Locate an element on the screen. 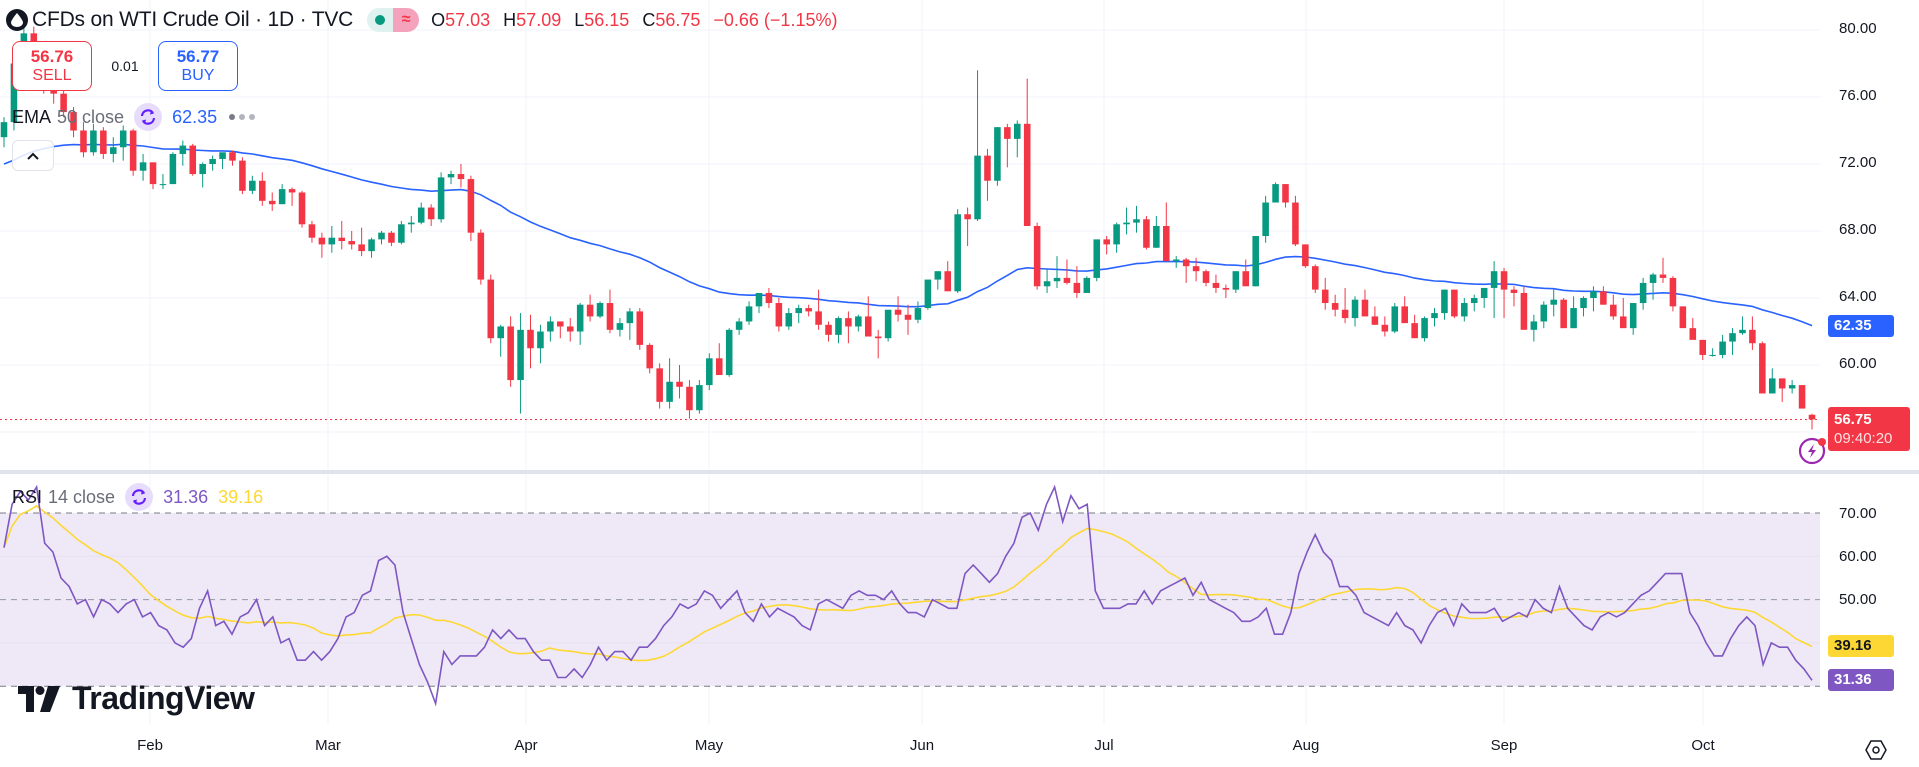 The width and height of the screenshot is (1919, 767). spread-value: 0.01 is located at coordinates (125, 66).